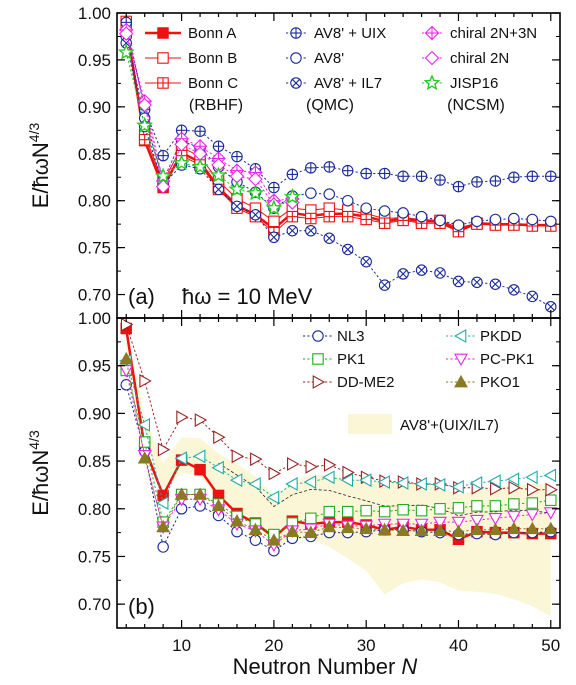 This screenshot has height=685, width=576. Describe the element at coordinates (34, 133) in the screenshot. I see `y-axis-title-exponent: 4/3` at that location.